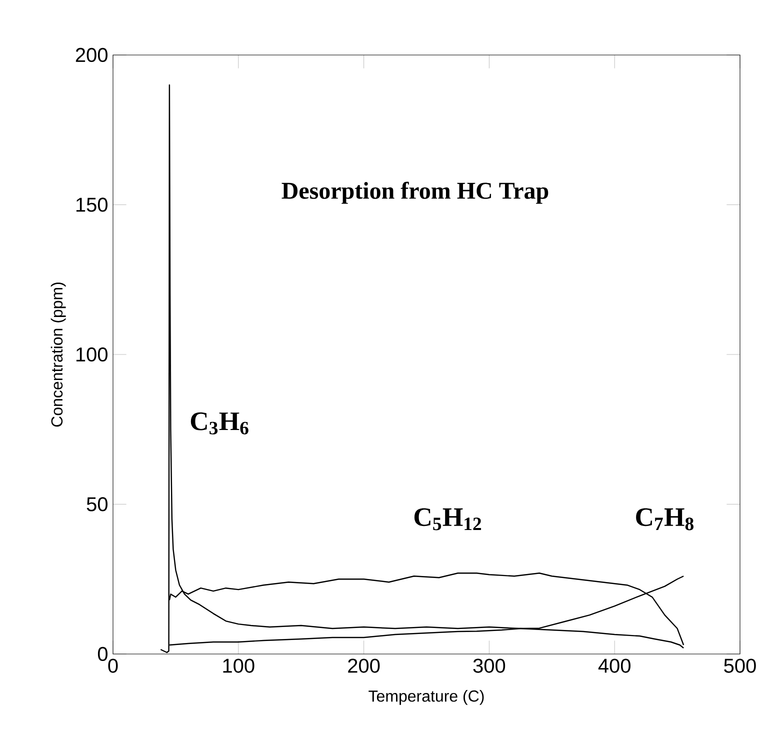 This screenshot has height=741, width=767. I want to click on y-tick-label: 150, so click(92, 205).